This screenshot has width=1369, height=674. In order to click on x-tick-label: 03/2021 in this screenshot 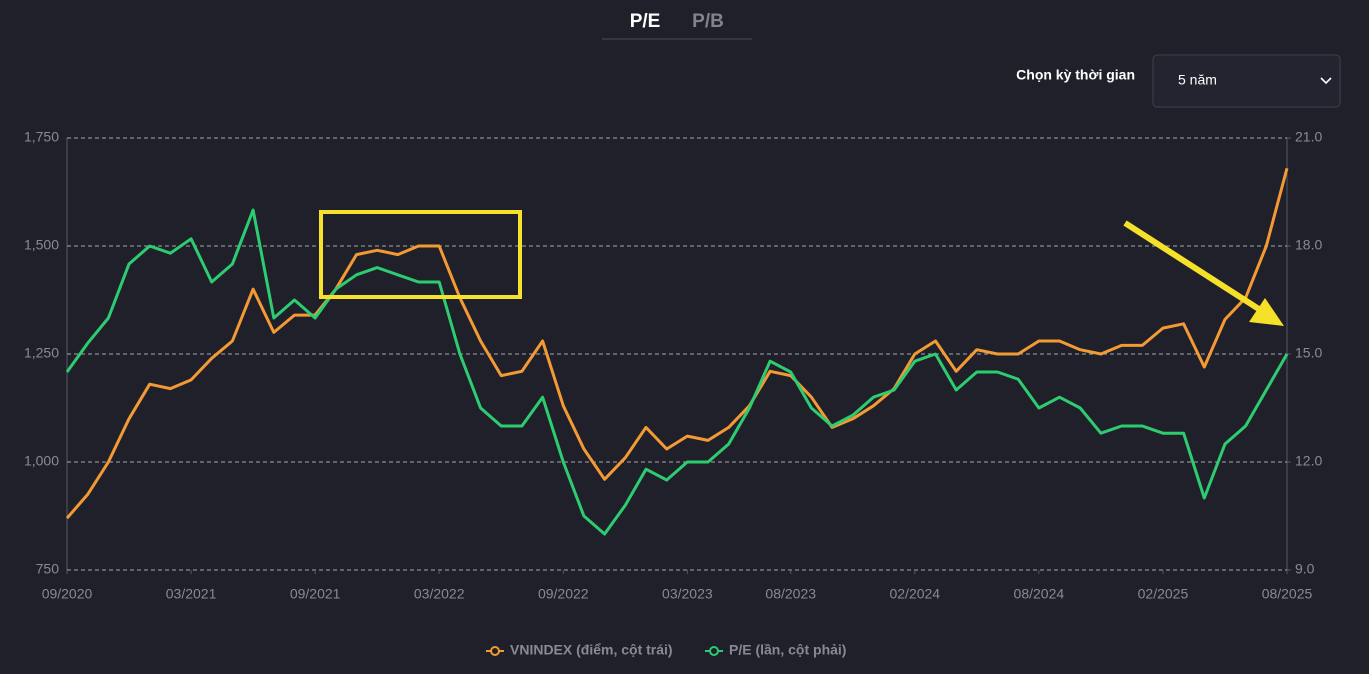, I will do `click(191, 594)`.